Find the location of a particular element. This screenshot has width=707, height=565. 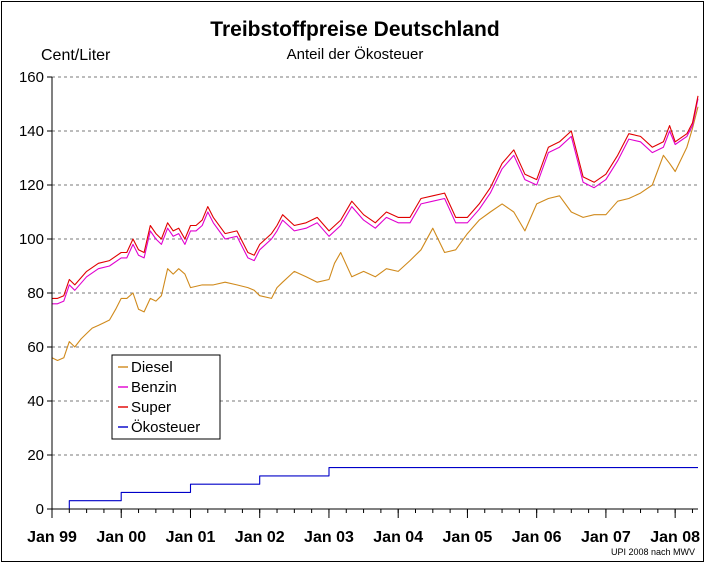

y-axis-ticks: 0 20 40 60 80 100 120 140 160 is located at coordinates (35, 293).